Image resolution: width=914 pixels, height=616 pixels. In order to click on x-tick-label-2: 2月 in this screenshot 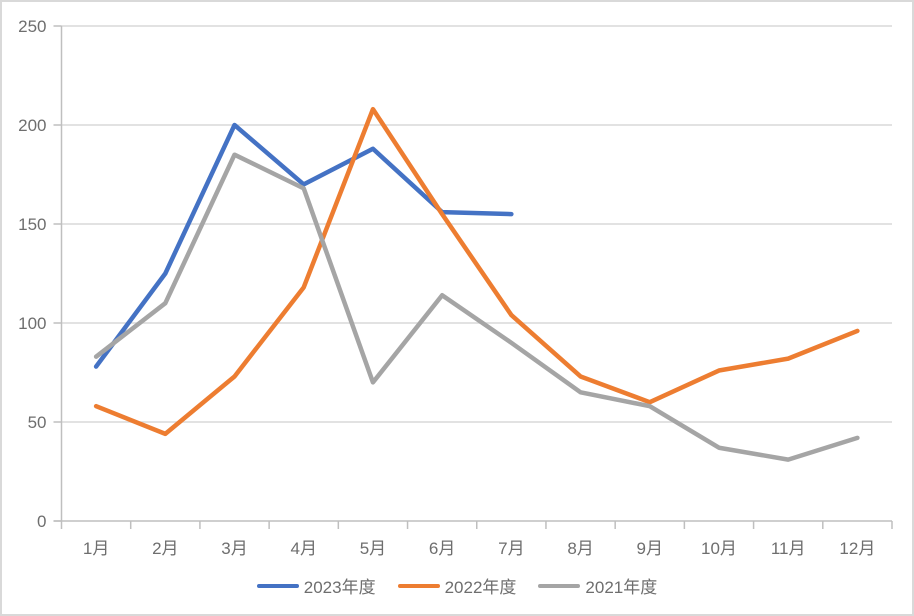, I will do `click(165, 548)`.